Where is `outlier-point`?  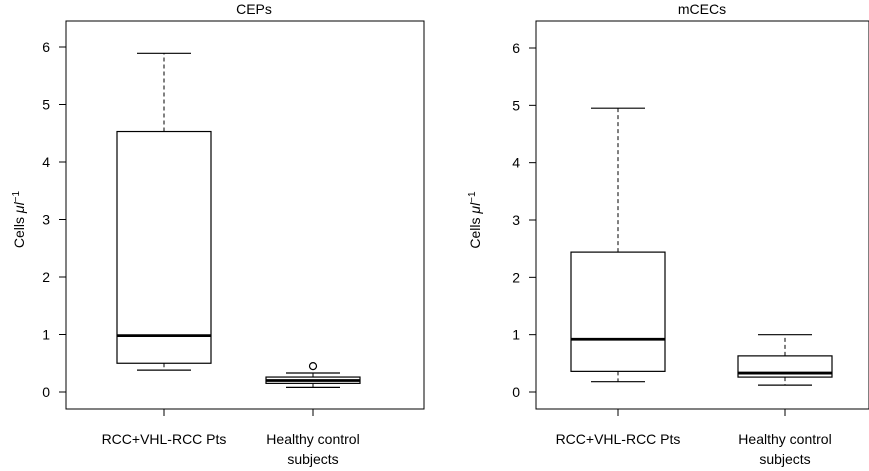
outlier-point is located at coordinates (313, 366).